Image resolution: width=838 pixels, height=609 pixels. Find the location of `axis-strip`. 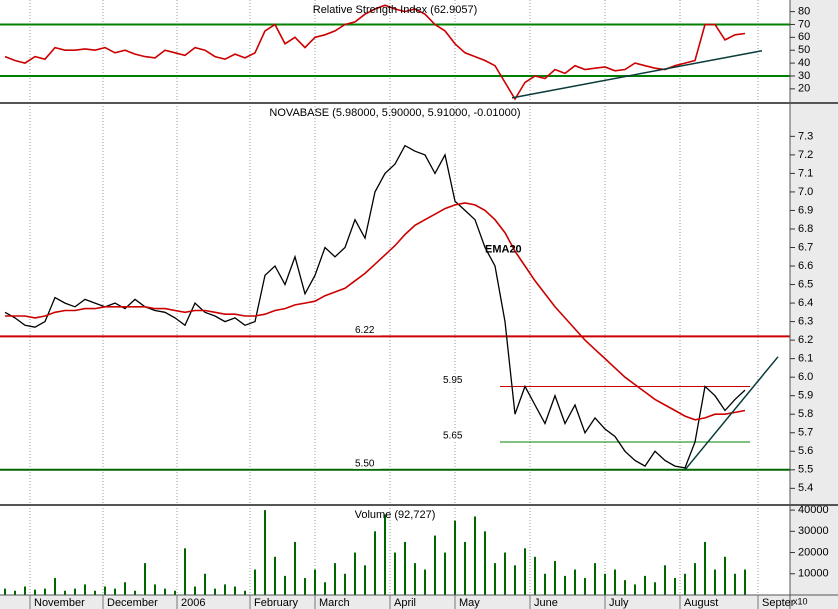

axis-strip is located at coordinates (814, 304).